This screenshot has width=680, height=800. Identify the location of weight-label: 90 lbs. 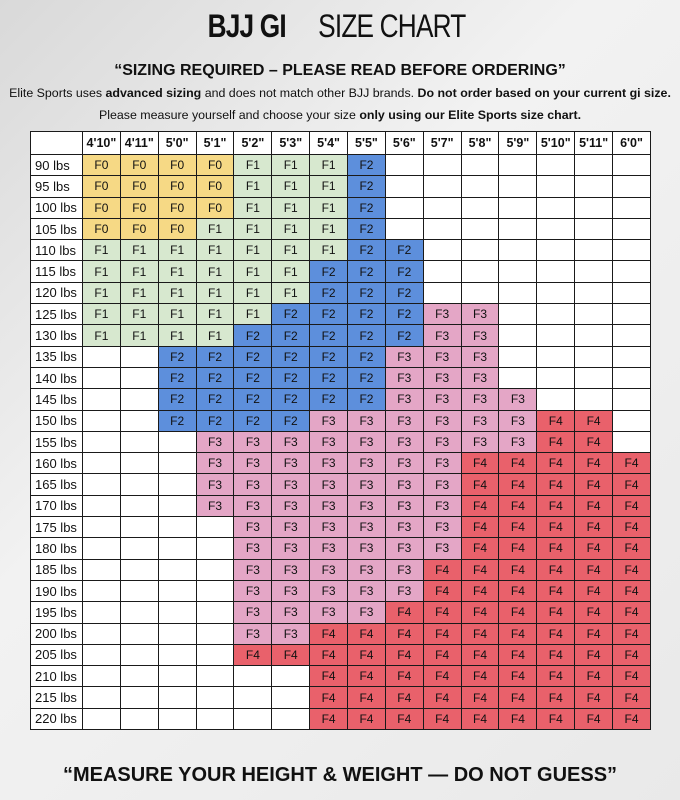
(56, 165).